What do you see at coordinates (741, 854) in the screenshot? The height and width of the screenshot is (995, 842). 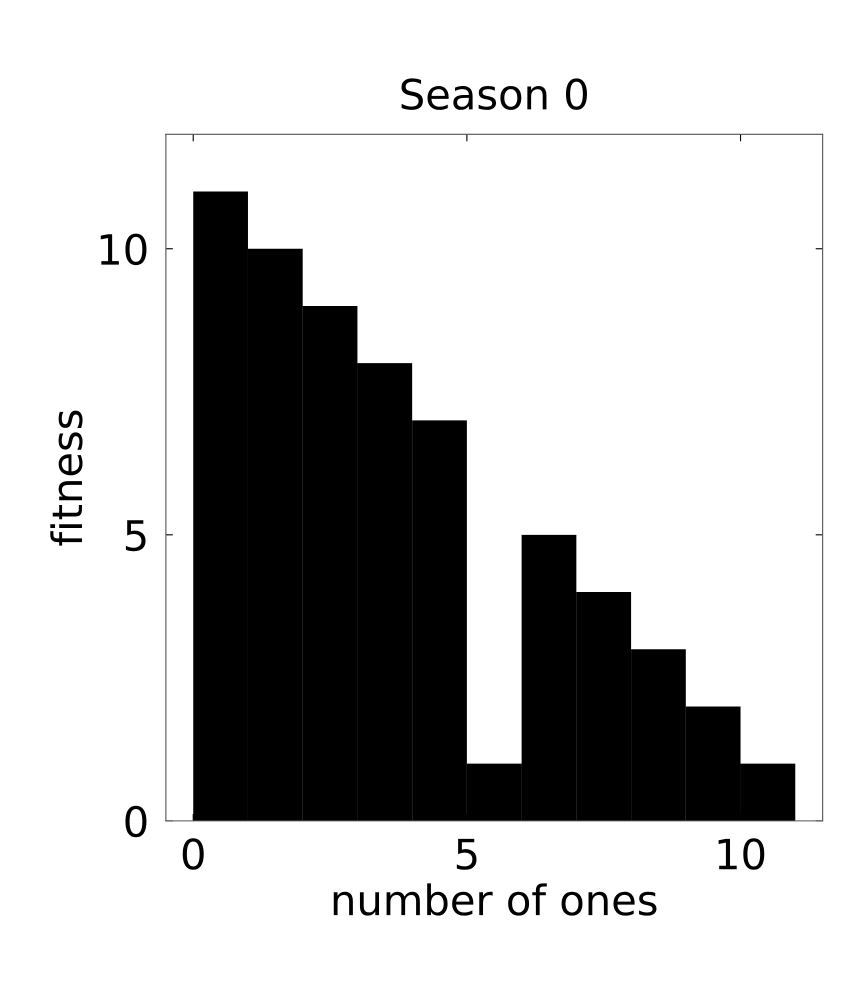 I see `x-tick-label: 10` at bounding box center [741, 854].